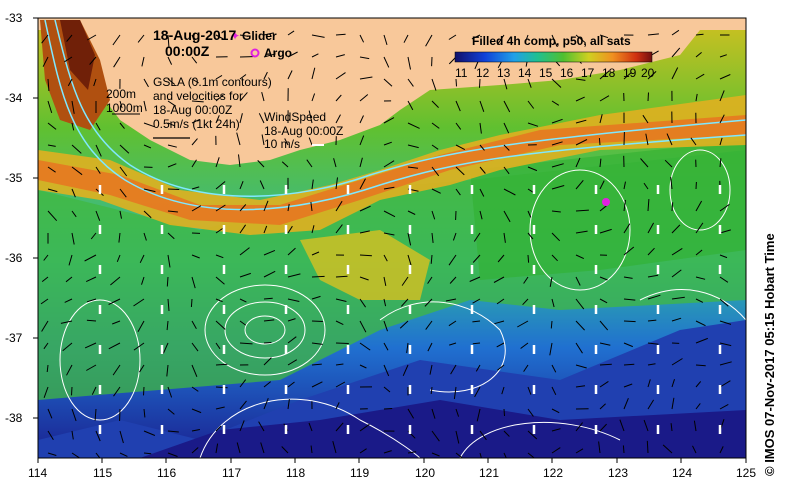 This screenshot has height=492, width=790. What do you see at coordinates (553, 473) in the screenshot?
I see `x-tick-122: 122` at bounding box center [553, 473].